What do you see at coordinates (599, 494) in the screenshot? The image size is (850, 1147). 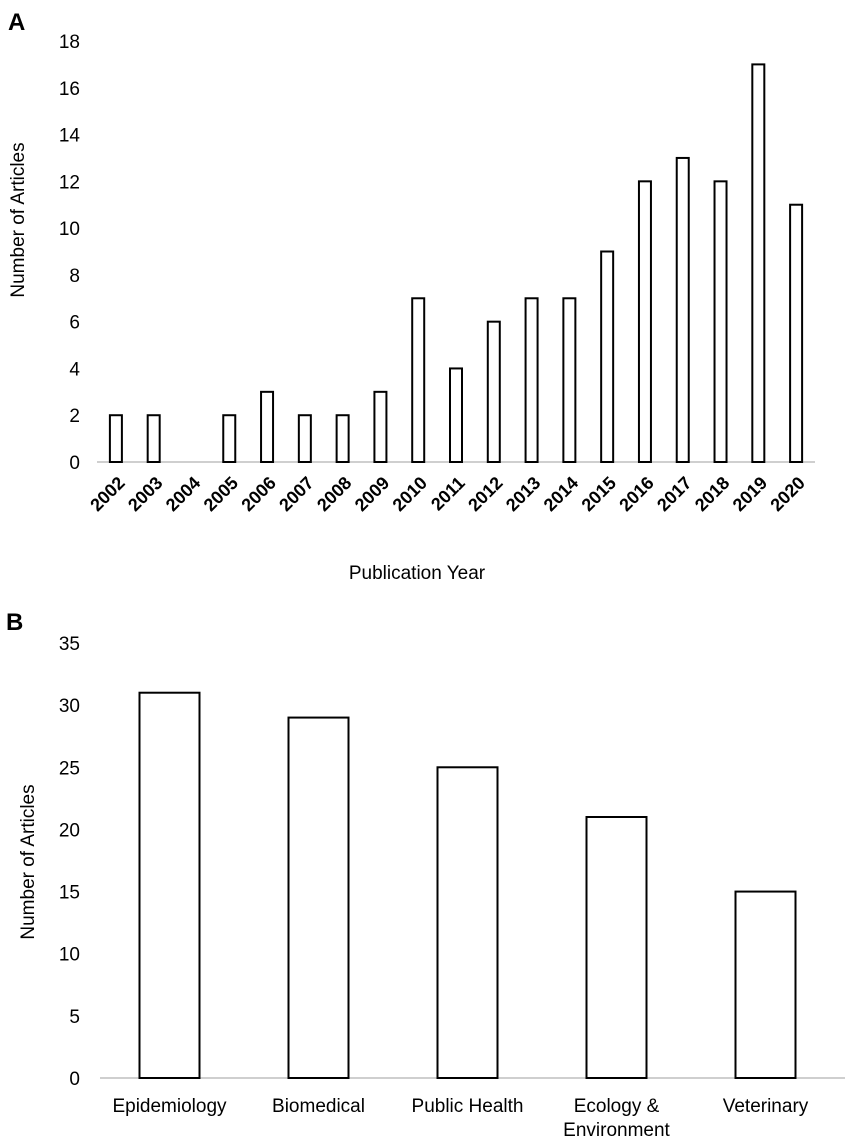 I see `chart-a-x-tick-label: 2015` at bounding box center [599, 494].